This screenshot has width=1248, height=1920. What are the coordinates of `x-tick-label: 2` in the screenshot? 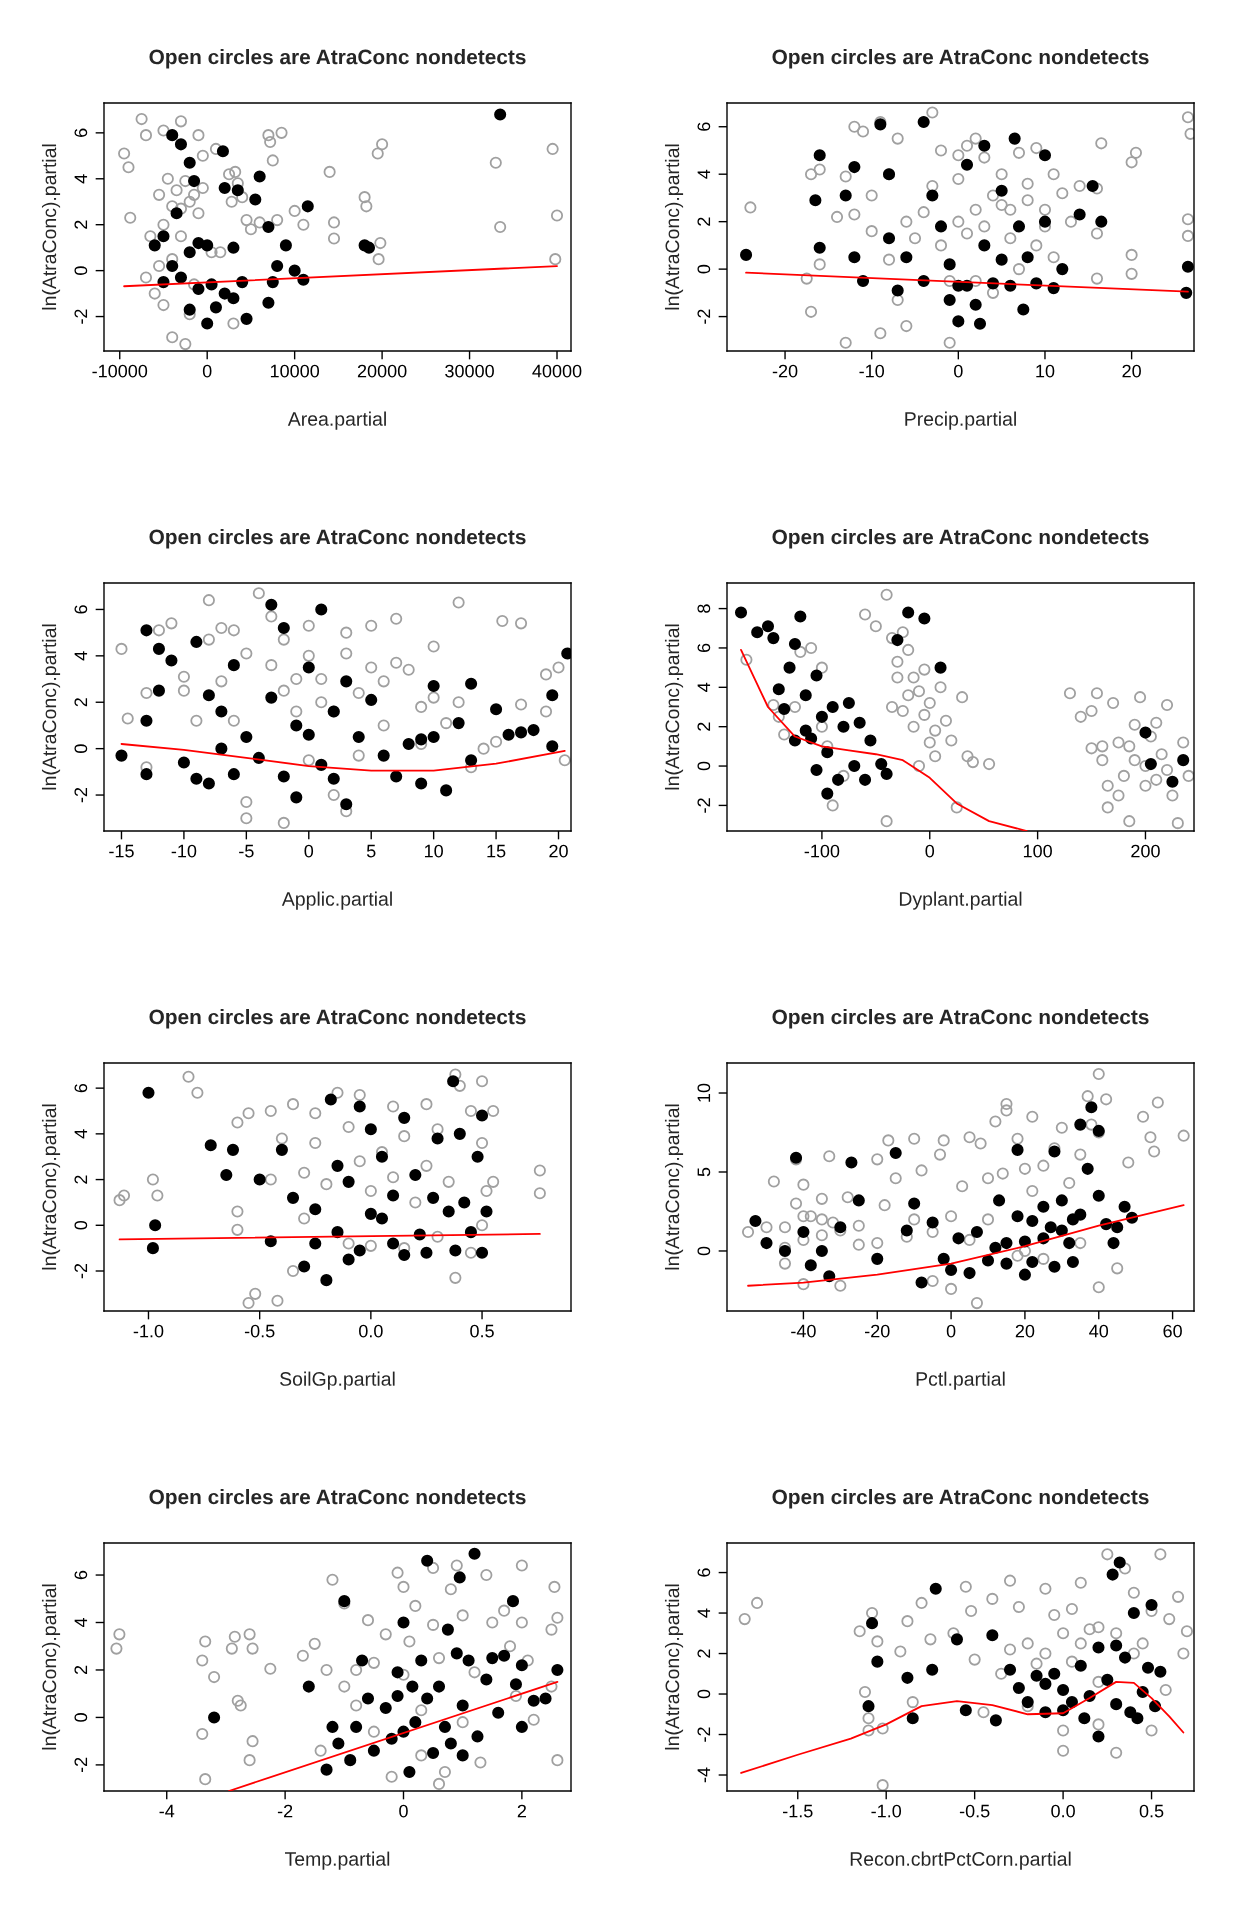 It's located at (521, 1811).